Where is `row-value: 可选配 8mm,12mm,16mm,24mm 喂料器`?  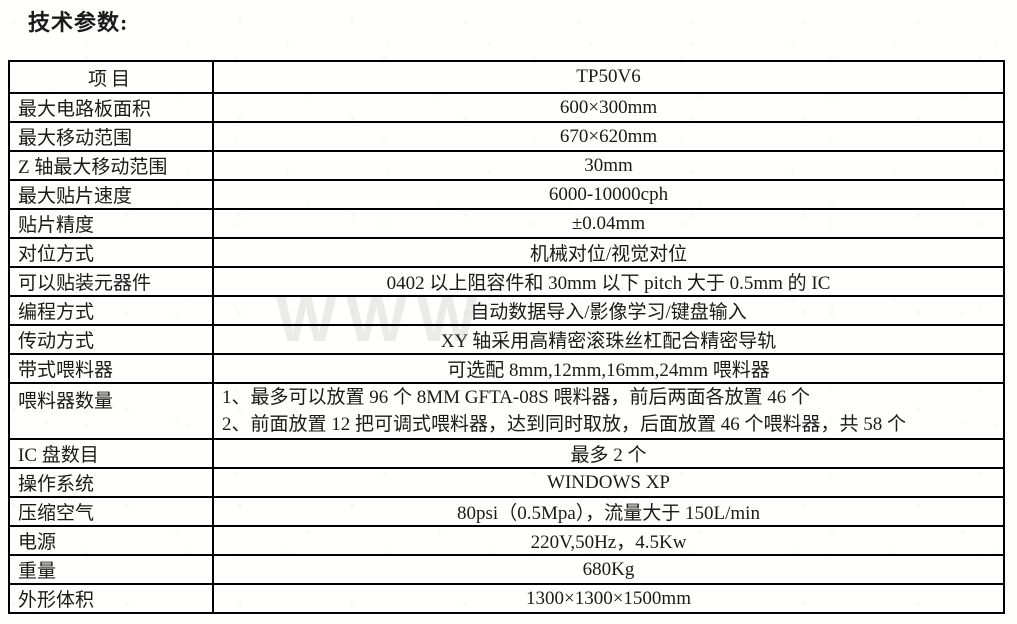
row-value: 可选配 8mm,12mm,16mm,24mm 喂料器 is located at coordinates (608, 368).